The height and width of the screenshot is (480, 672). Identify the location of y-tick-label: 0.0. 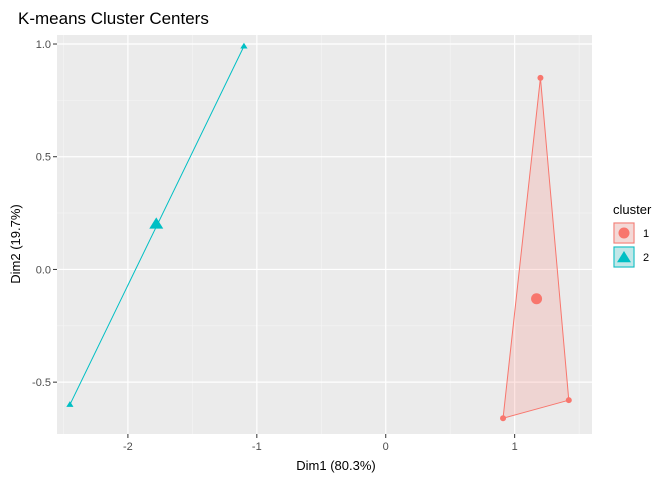
(43, 270).